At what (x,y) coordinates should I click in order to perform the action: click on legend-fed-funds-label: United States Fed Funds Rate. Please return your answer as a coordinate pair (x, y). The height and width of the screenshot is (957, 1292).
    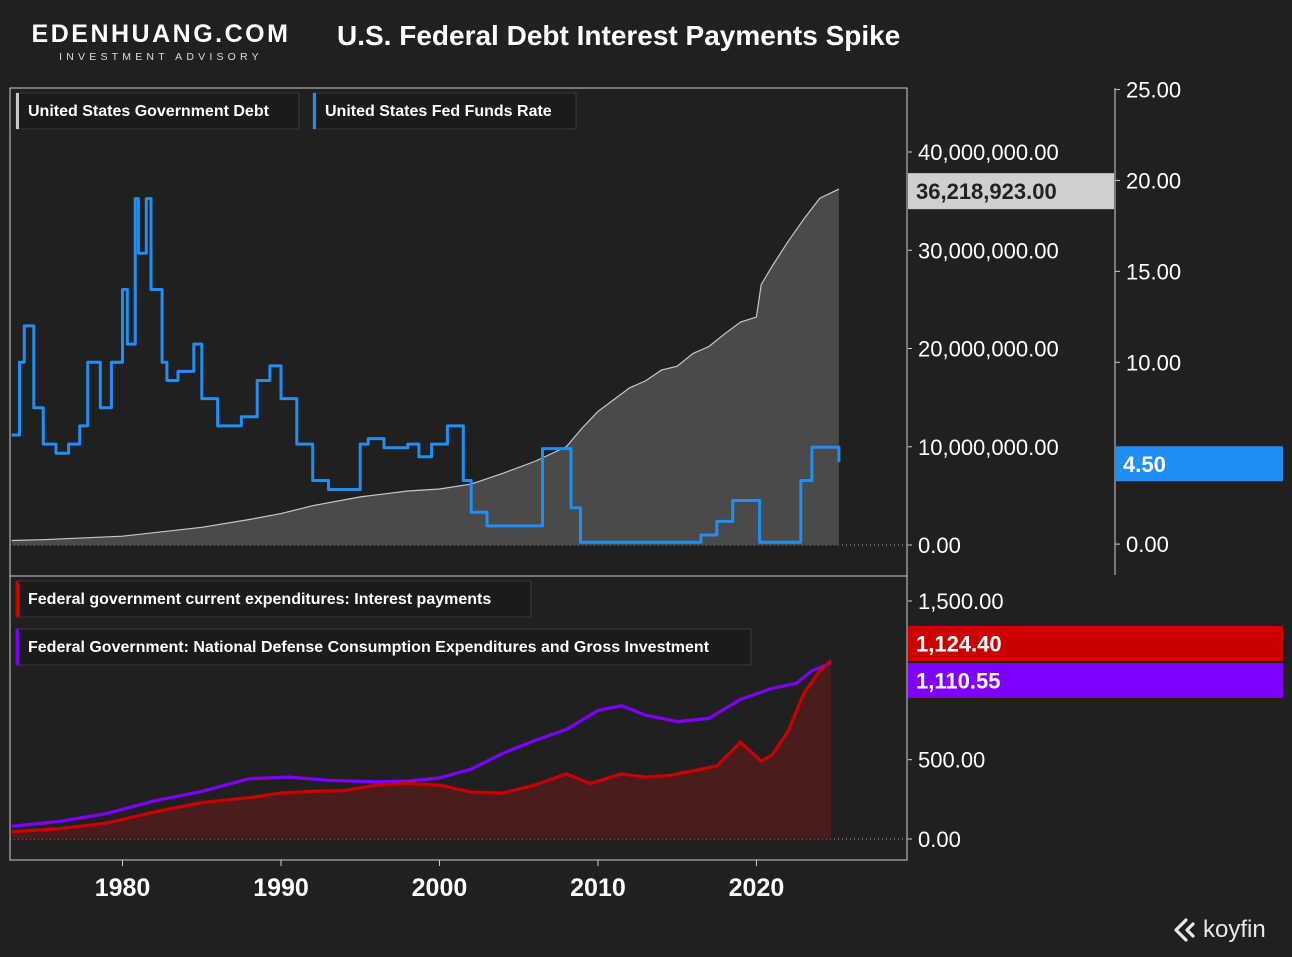
    Looking at the image, I should click on (438, 111).